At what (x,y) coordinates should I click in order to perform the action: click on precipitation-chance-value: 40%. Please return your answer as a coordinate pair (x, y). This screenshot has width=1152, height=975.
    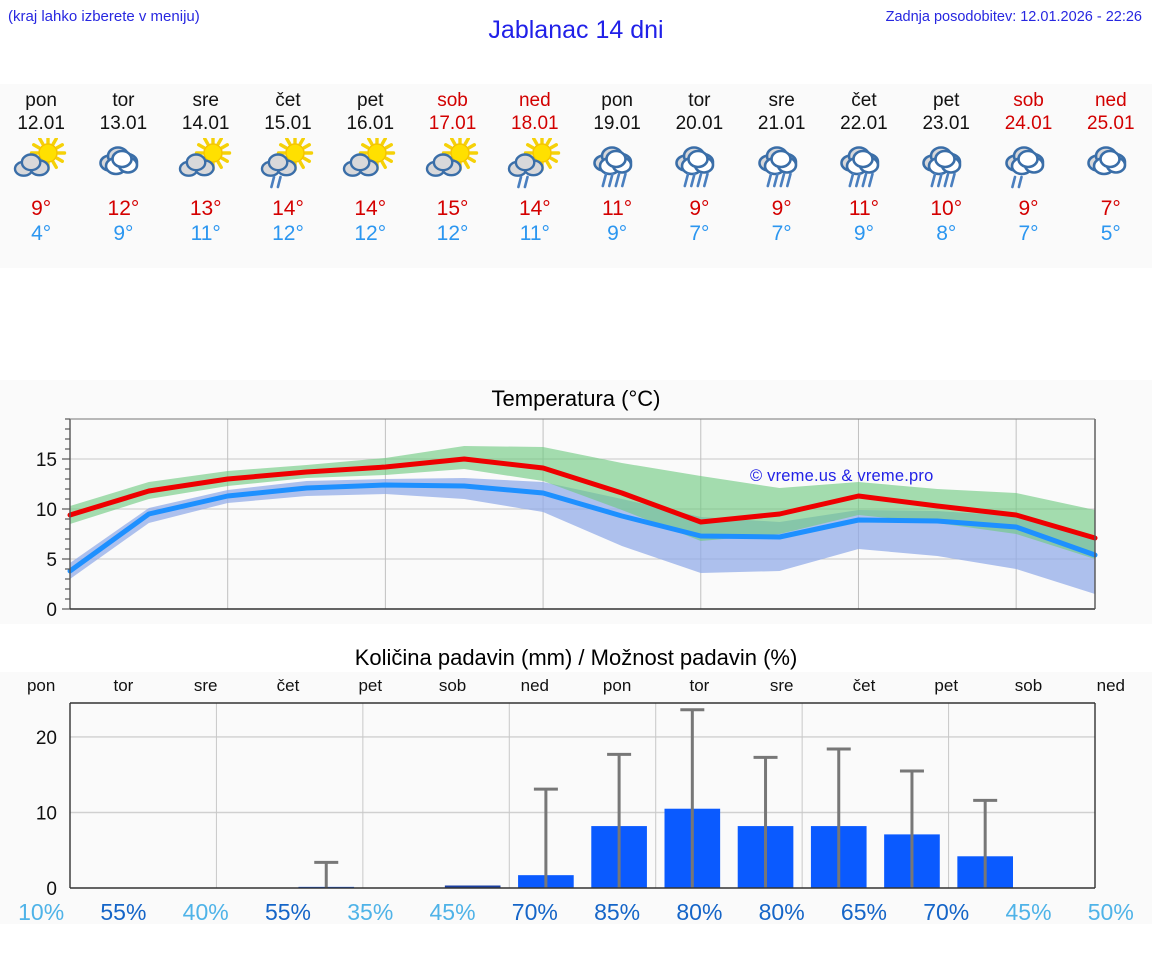
    Looking at the image, I should click on (205, 912).